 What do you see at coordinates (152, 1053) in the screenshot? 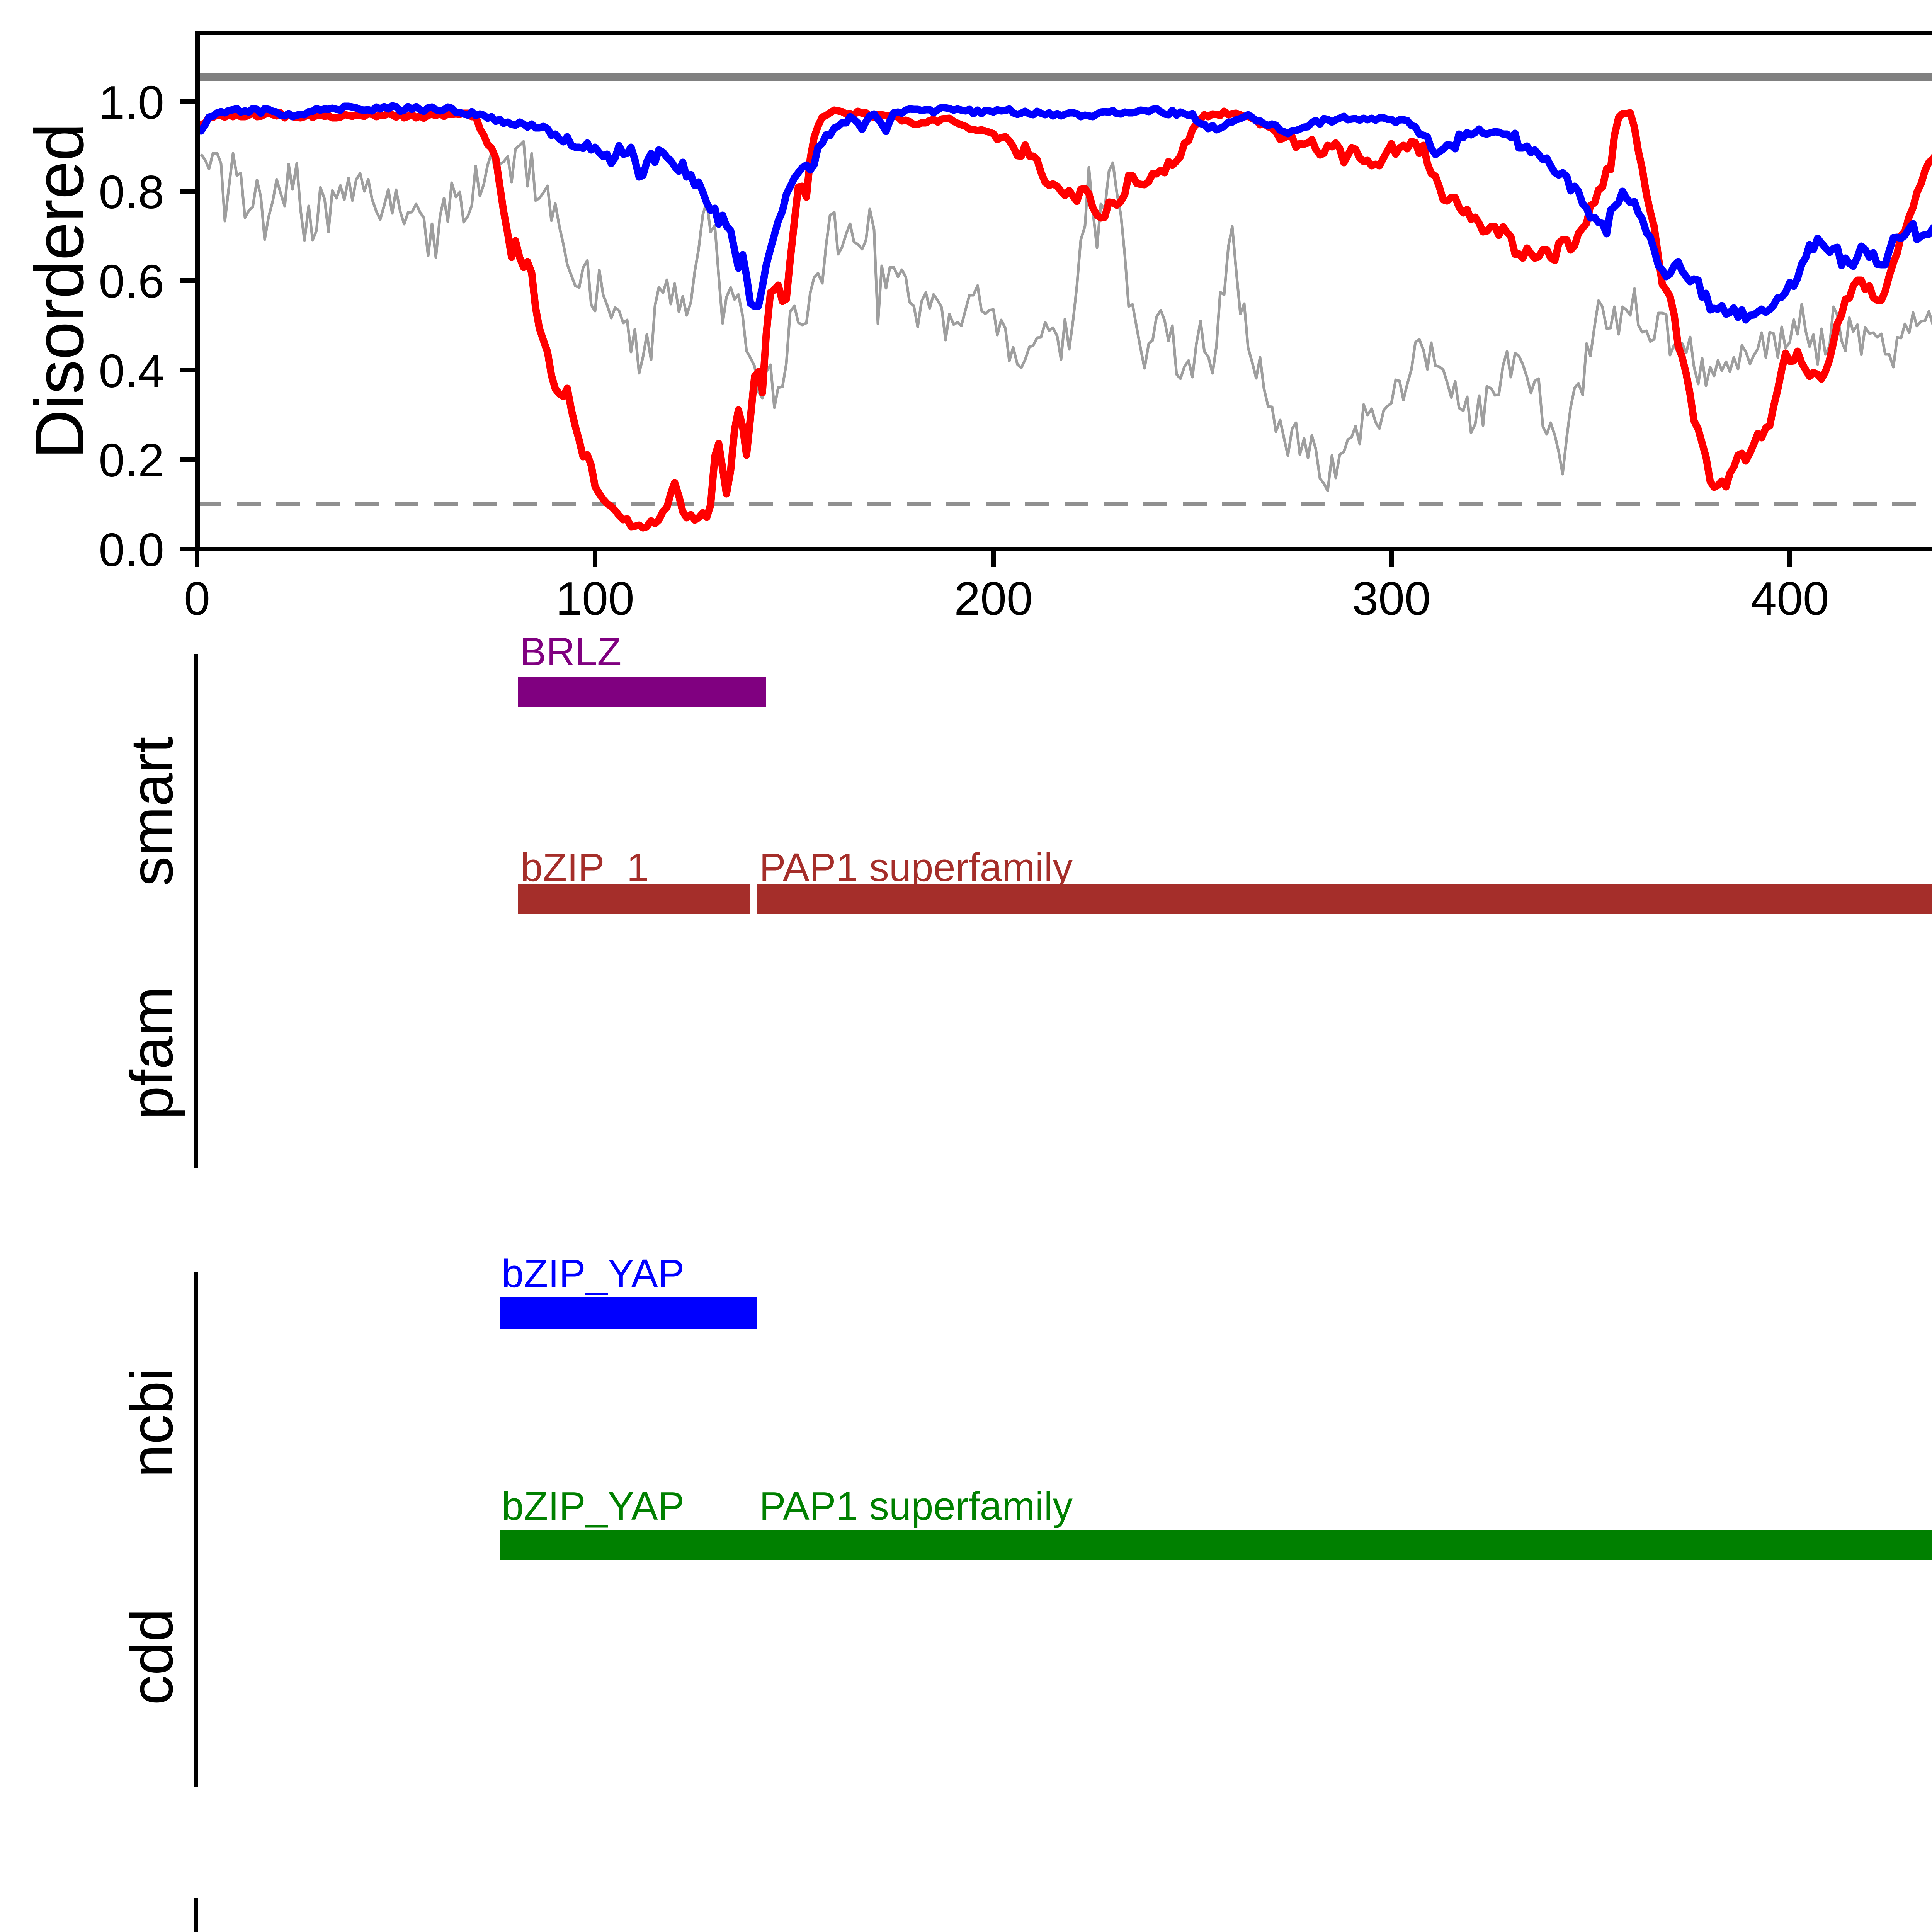
I see `svg-text: pfam` at bounding box center [152, 1053].